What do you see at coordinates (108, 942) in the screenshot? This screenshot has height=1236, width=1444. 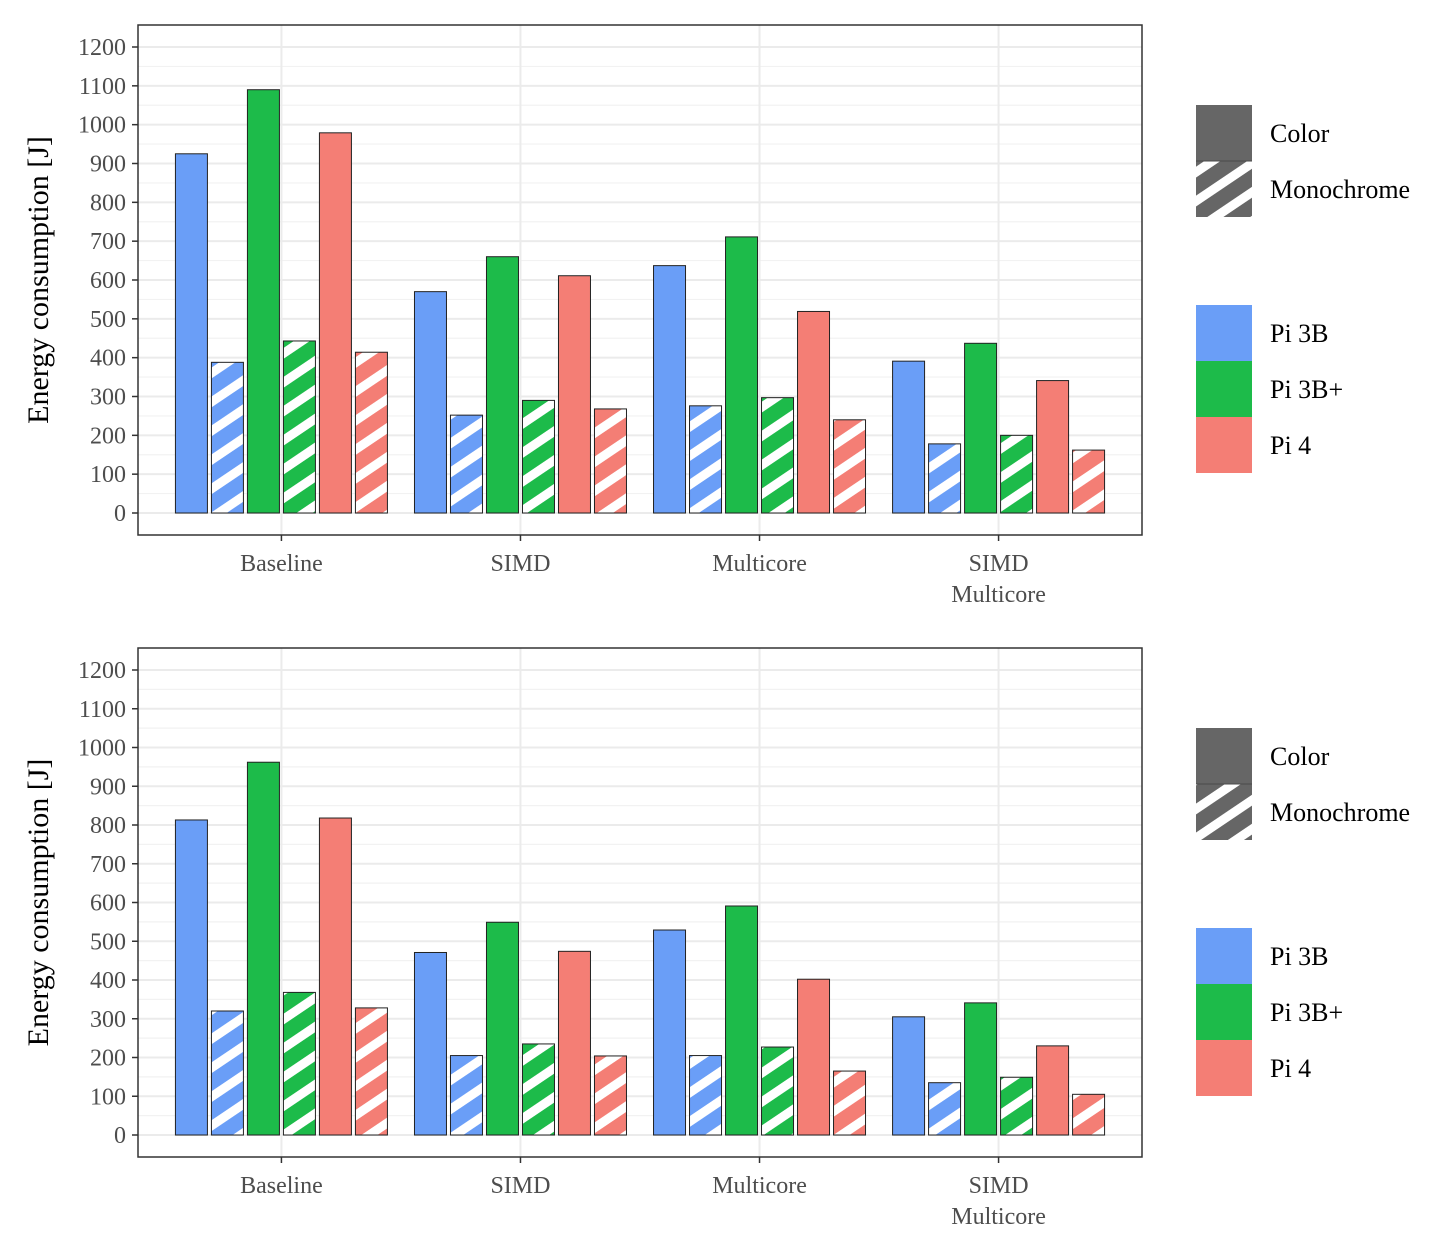 I see `y-tick-label: 500` at bounding box center [108, 942].